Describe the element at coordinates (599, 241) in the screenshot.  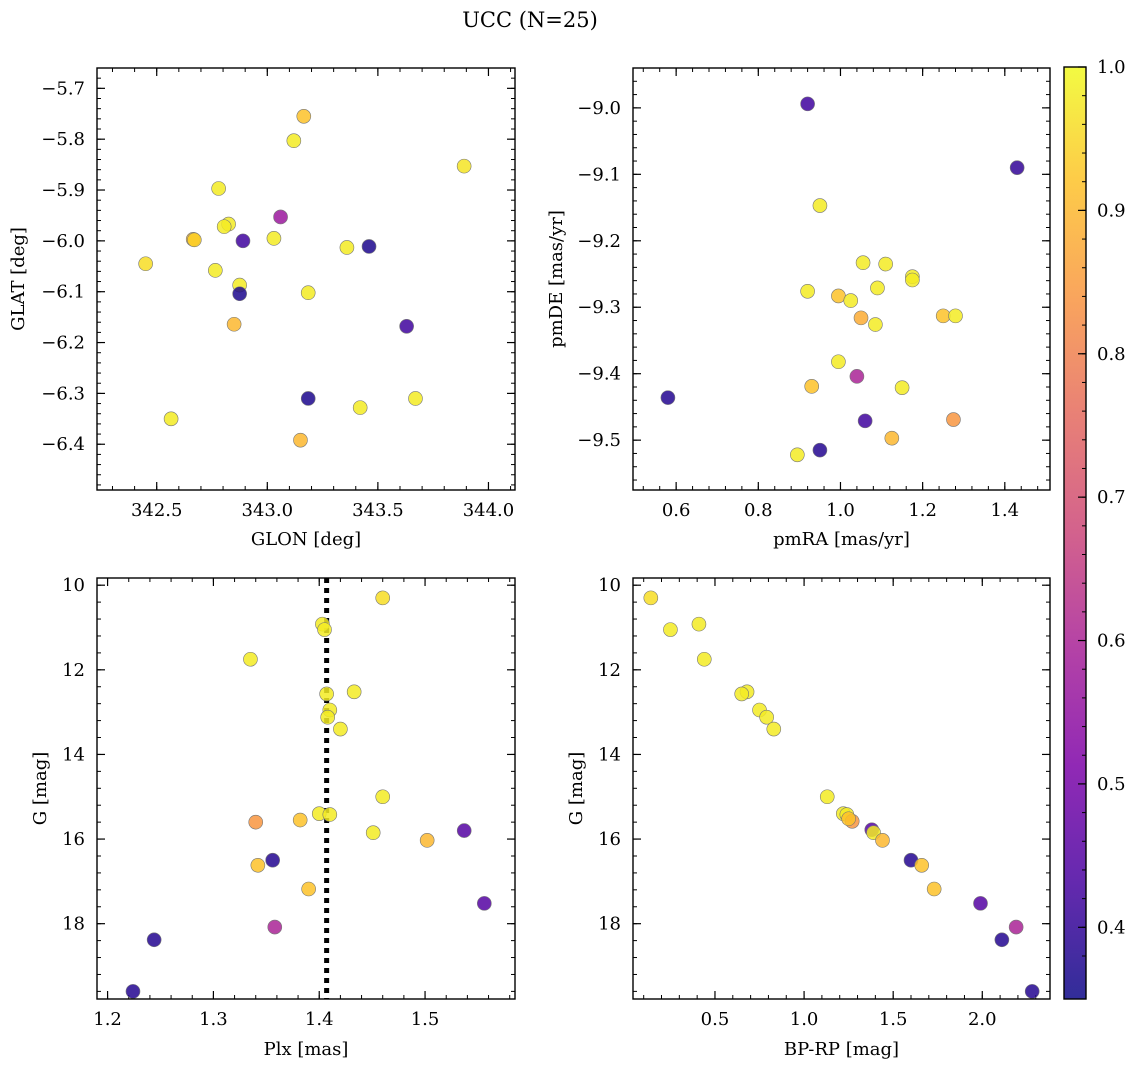
I see `y-tick-label: −9.2` at that location.